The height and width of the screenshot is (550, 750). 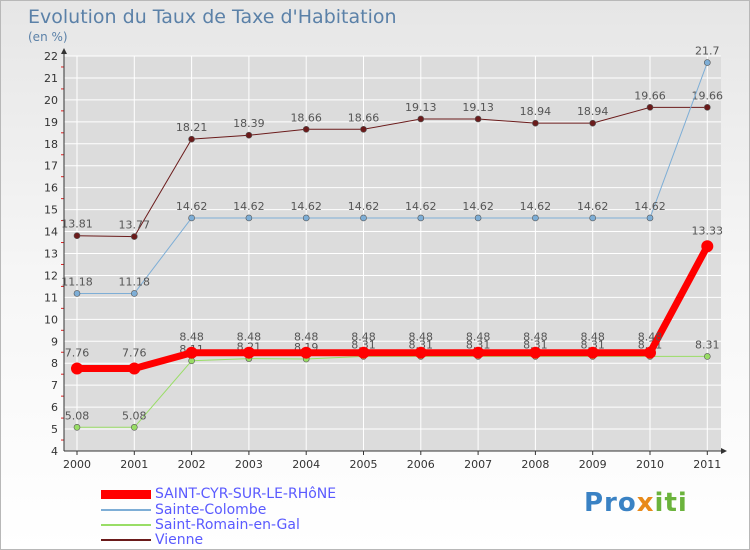 What do you see at coordinates (77, 464) in the screenshot?
I see `x-tick-label-2000: 2000` at bounding box center [77, 464].